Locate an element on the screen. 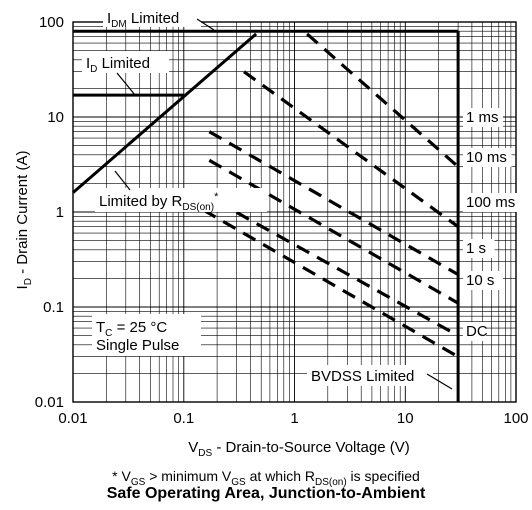 This screenshot has width=532, height=510. x-tick-label: 1 is located at coordinates (294, 418).